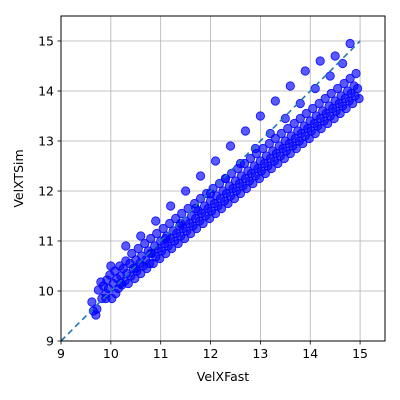  I want to click on y-tick-label: 13, so click(46, 141).